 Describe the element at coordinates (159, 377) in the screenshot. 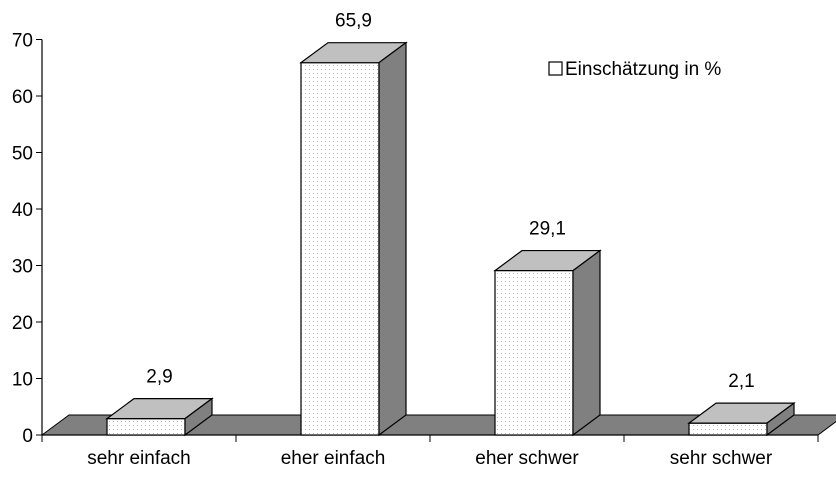

I see `data-label: 2,9` at that location.